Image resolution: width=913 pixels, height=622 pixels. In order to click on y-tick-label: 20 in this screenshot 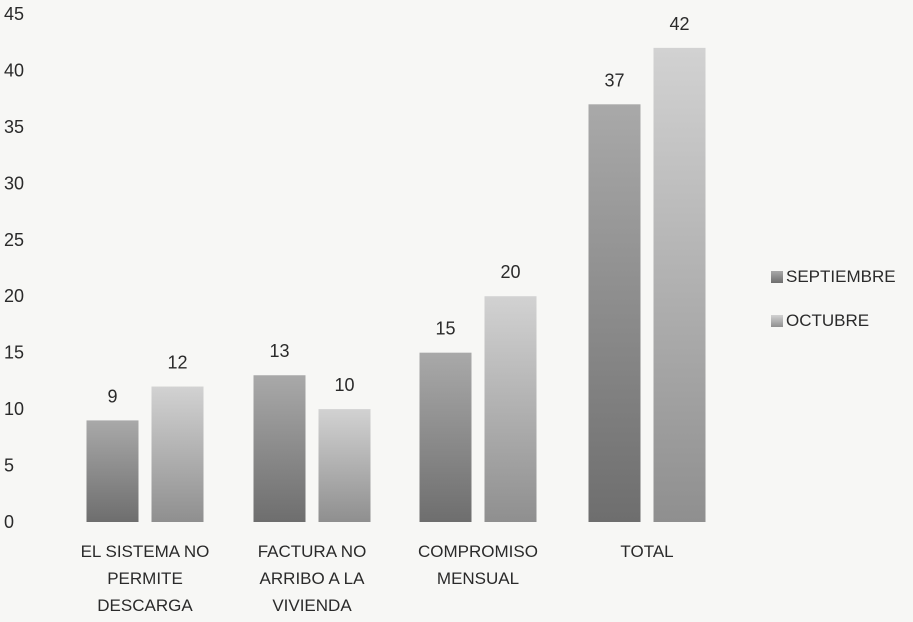, I will do `click(14, 296)`.